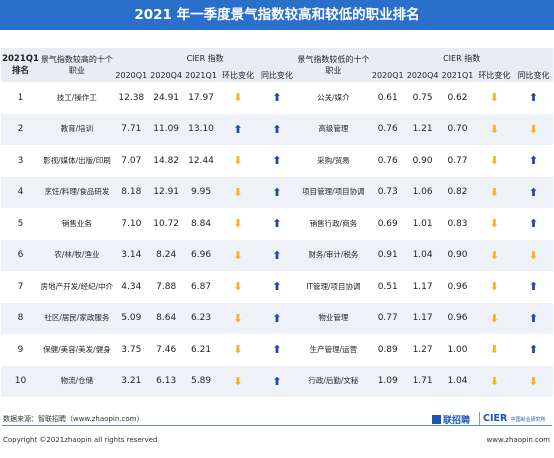 Image resolution: width=554 pixels, height=458 pixels. I want to click on high-occupation-cell: 房地产开发/经纪/中介, so click(77, 286).